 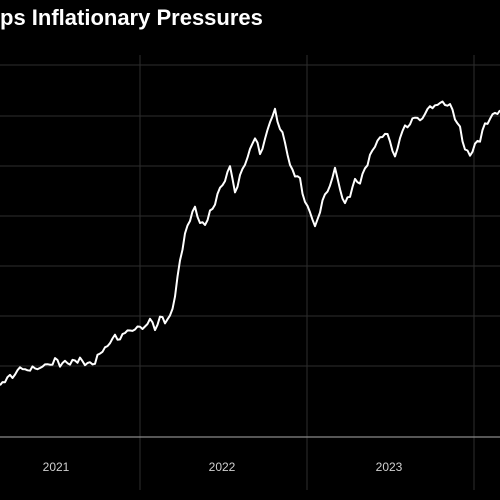 I want to click on x-tick-label-2022: 2022, so click(x=222, y=467).